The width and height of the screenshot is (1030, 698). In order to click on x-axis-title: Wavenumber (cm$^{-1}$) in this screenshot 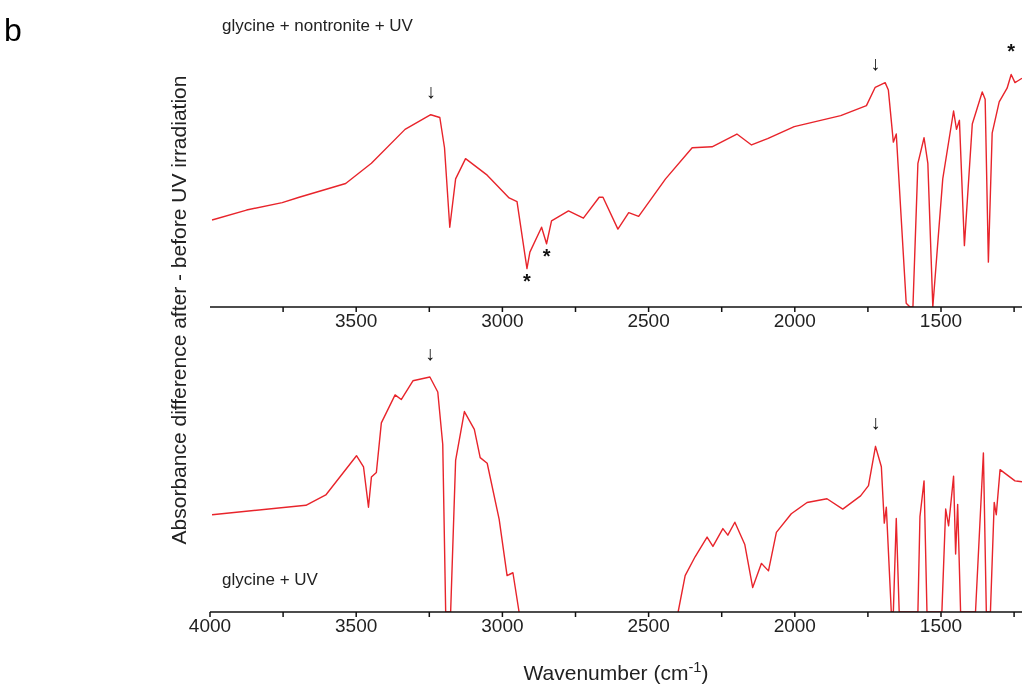, I will do `click(616, 671)`.